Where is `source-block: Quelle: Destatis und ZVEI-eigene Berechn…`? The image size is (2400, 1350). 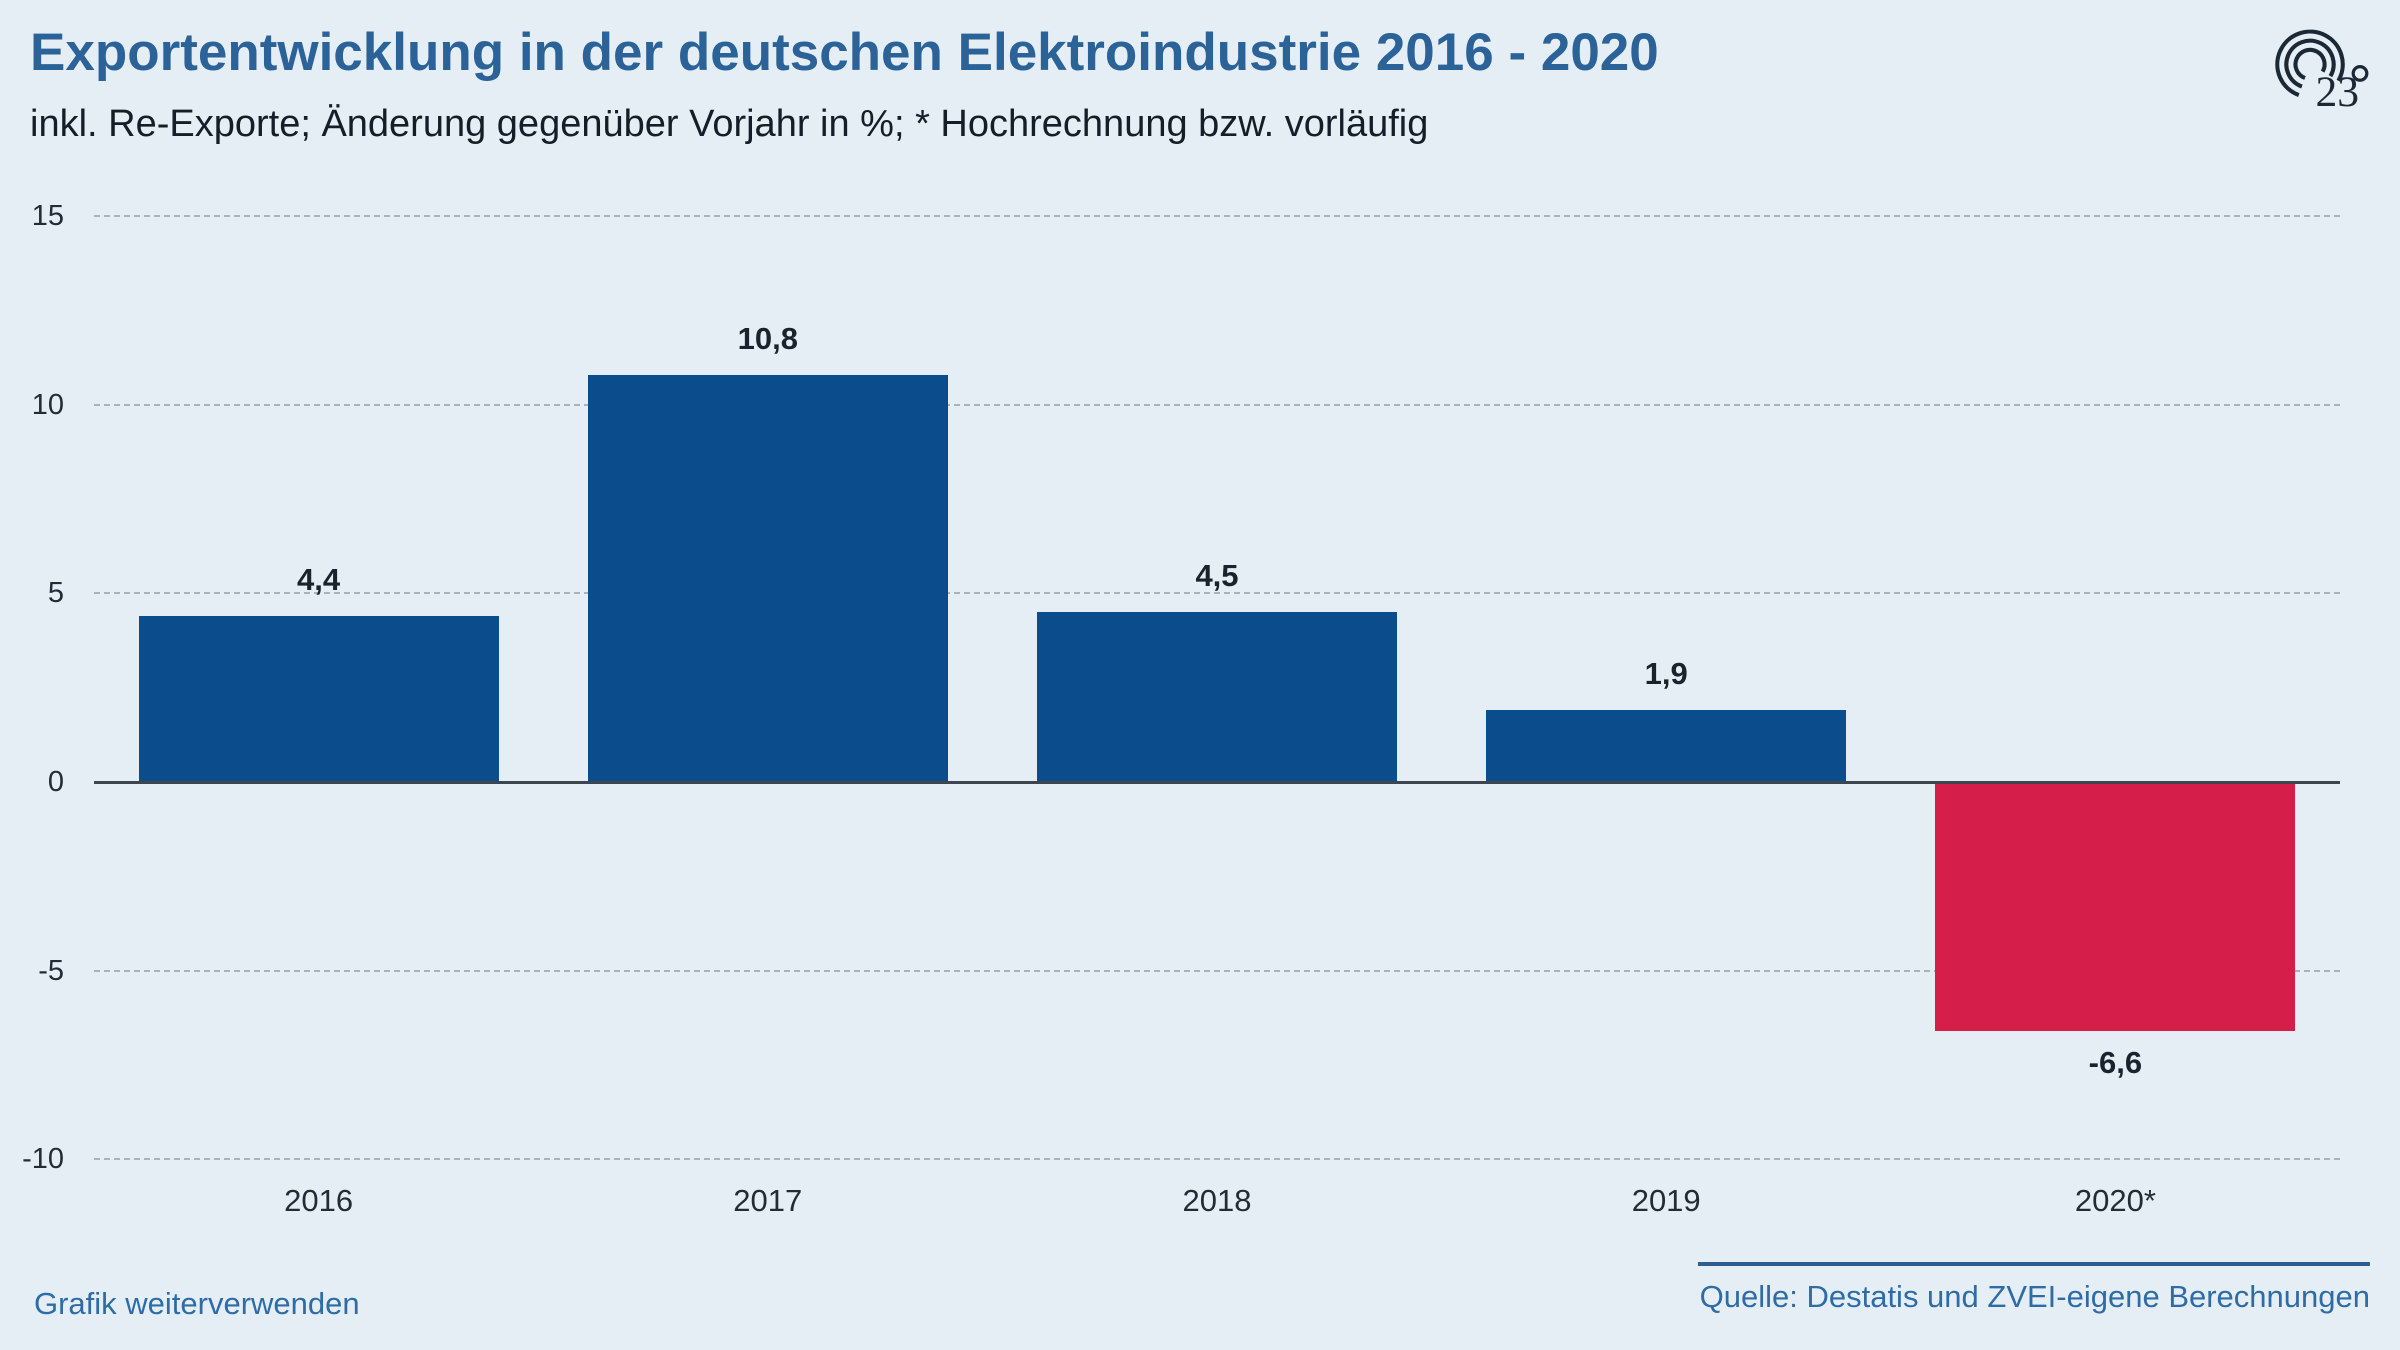 source-block: Quelle: Destatis und ZVEI-eigene Berechn… is located at coordinates (2034, 1288).